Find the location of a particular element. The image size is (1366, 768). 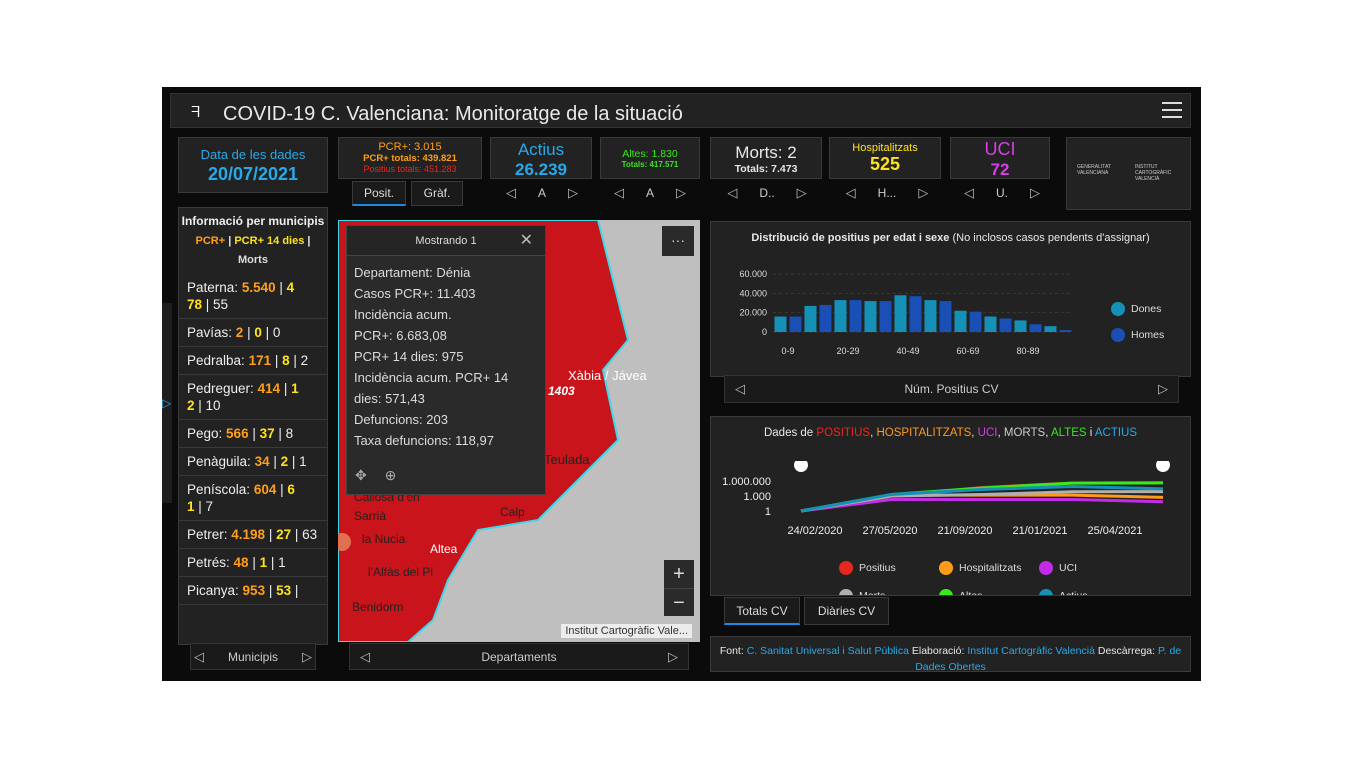

municipi-row: Penàguila: 34 | 2 | 1 is located at coordinates (253, 462).